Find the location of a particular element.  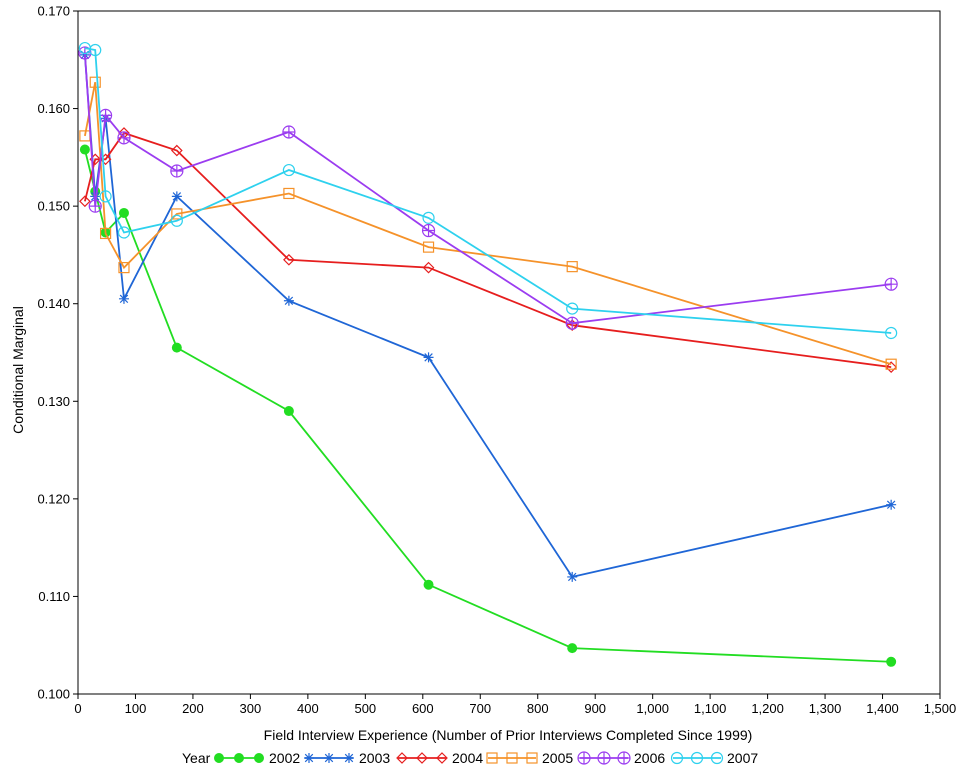

legend-item-2006: 2006 is located at coordinates (621, 758).